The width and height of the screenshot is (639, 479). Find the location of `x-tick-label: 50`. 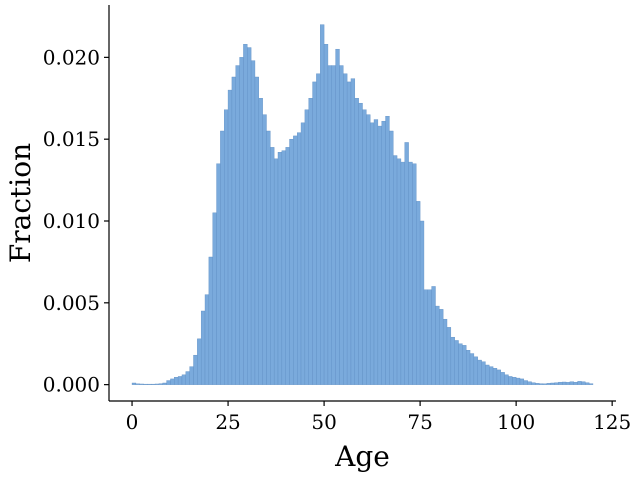

x-tick-label: 50 is located at coordinates (323, 422).